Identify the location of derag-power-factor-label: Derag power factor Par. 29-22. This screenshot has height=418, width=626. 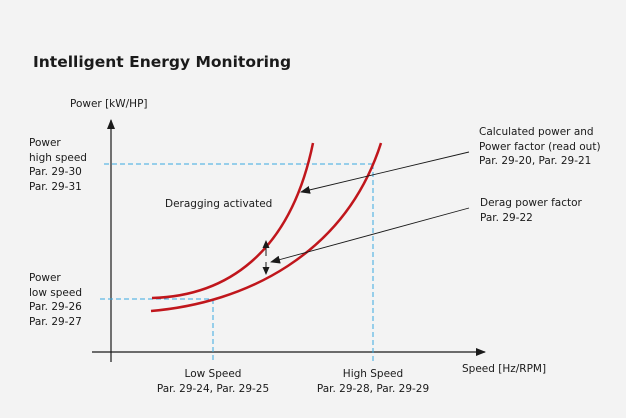
(531, 210).